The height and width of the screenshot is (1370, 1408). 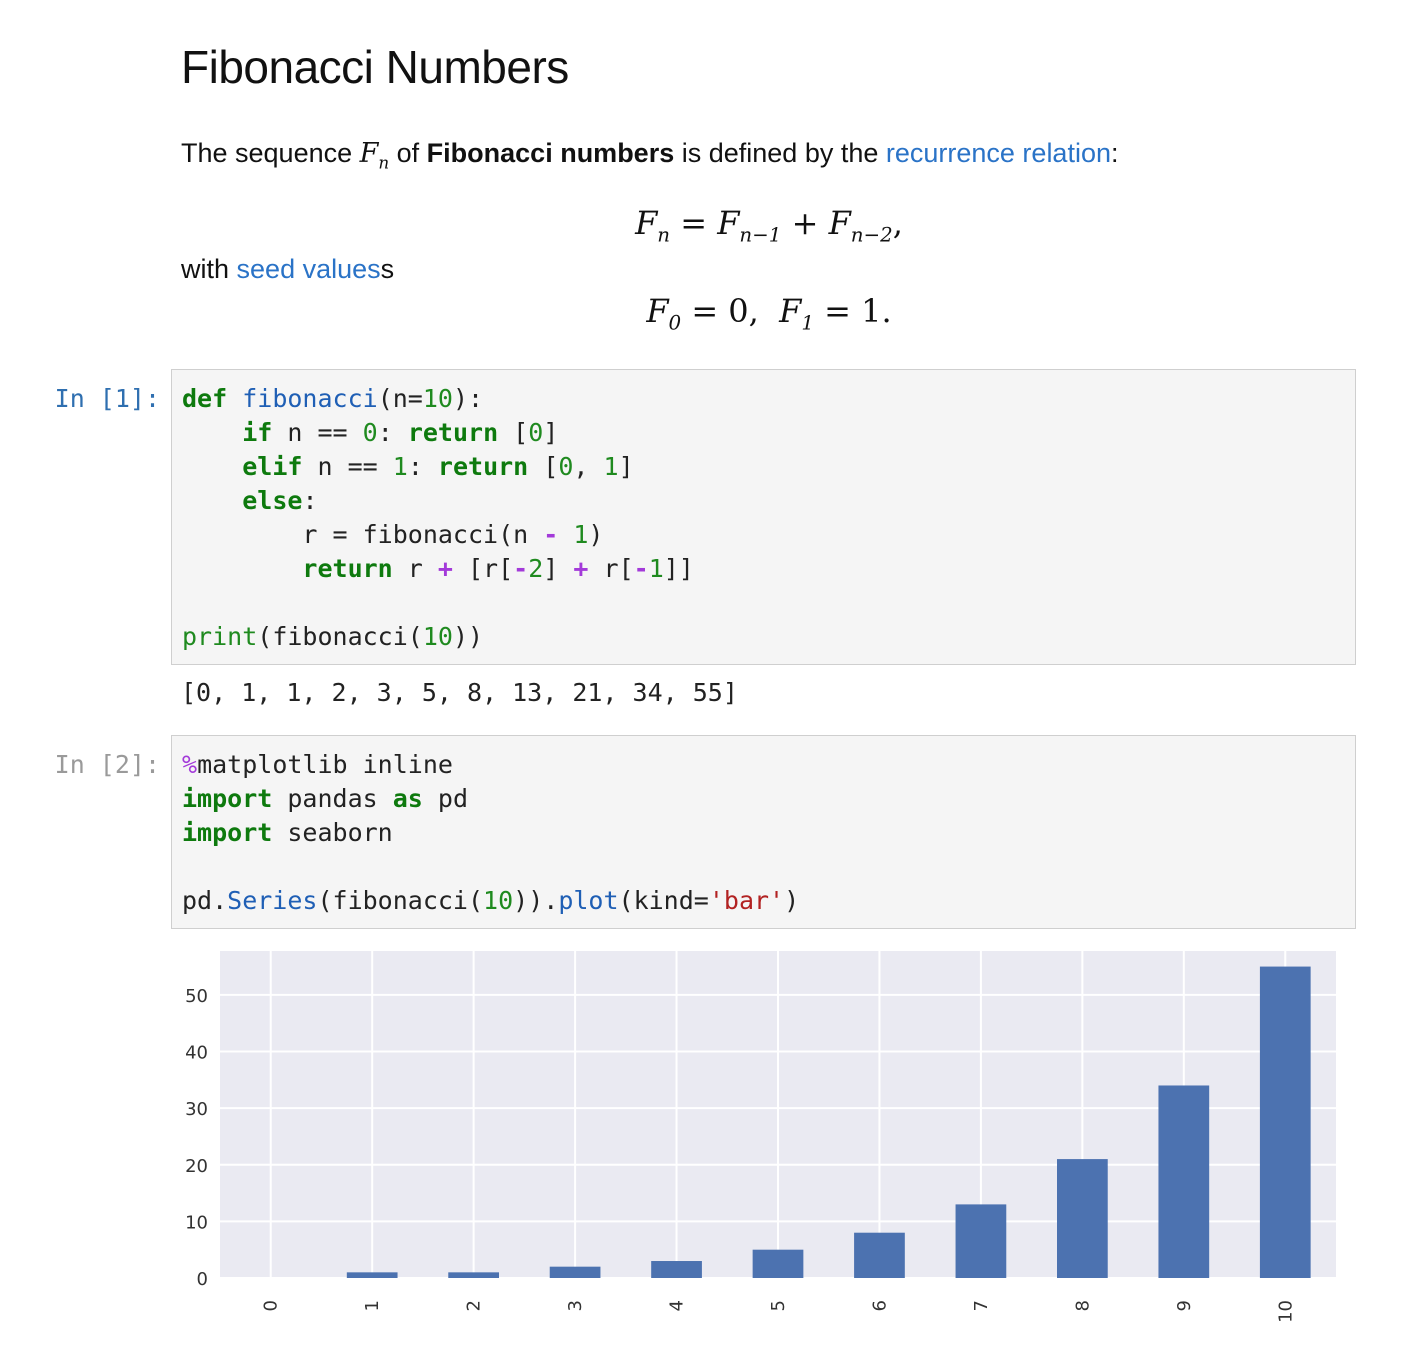 What do you see at coordinates (374, 155) in the screenshot?
I see `fn-symbol: Fn` at bounding box center [374, 155].